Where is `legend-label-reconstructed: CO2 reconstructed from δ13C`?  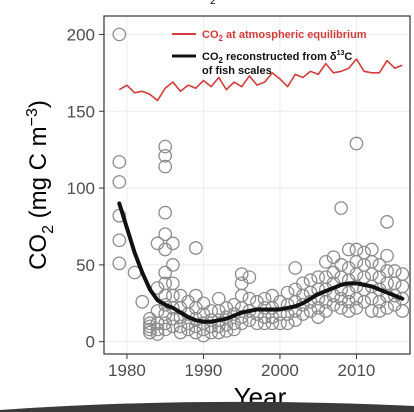
legend-label-reconstructed: CO2 reconstructed from δ13C is located at coordinates (277, 57).